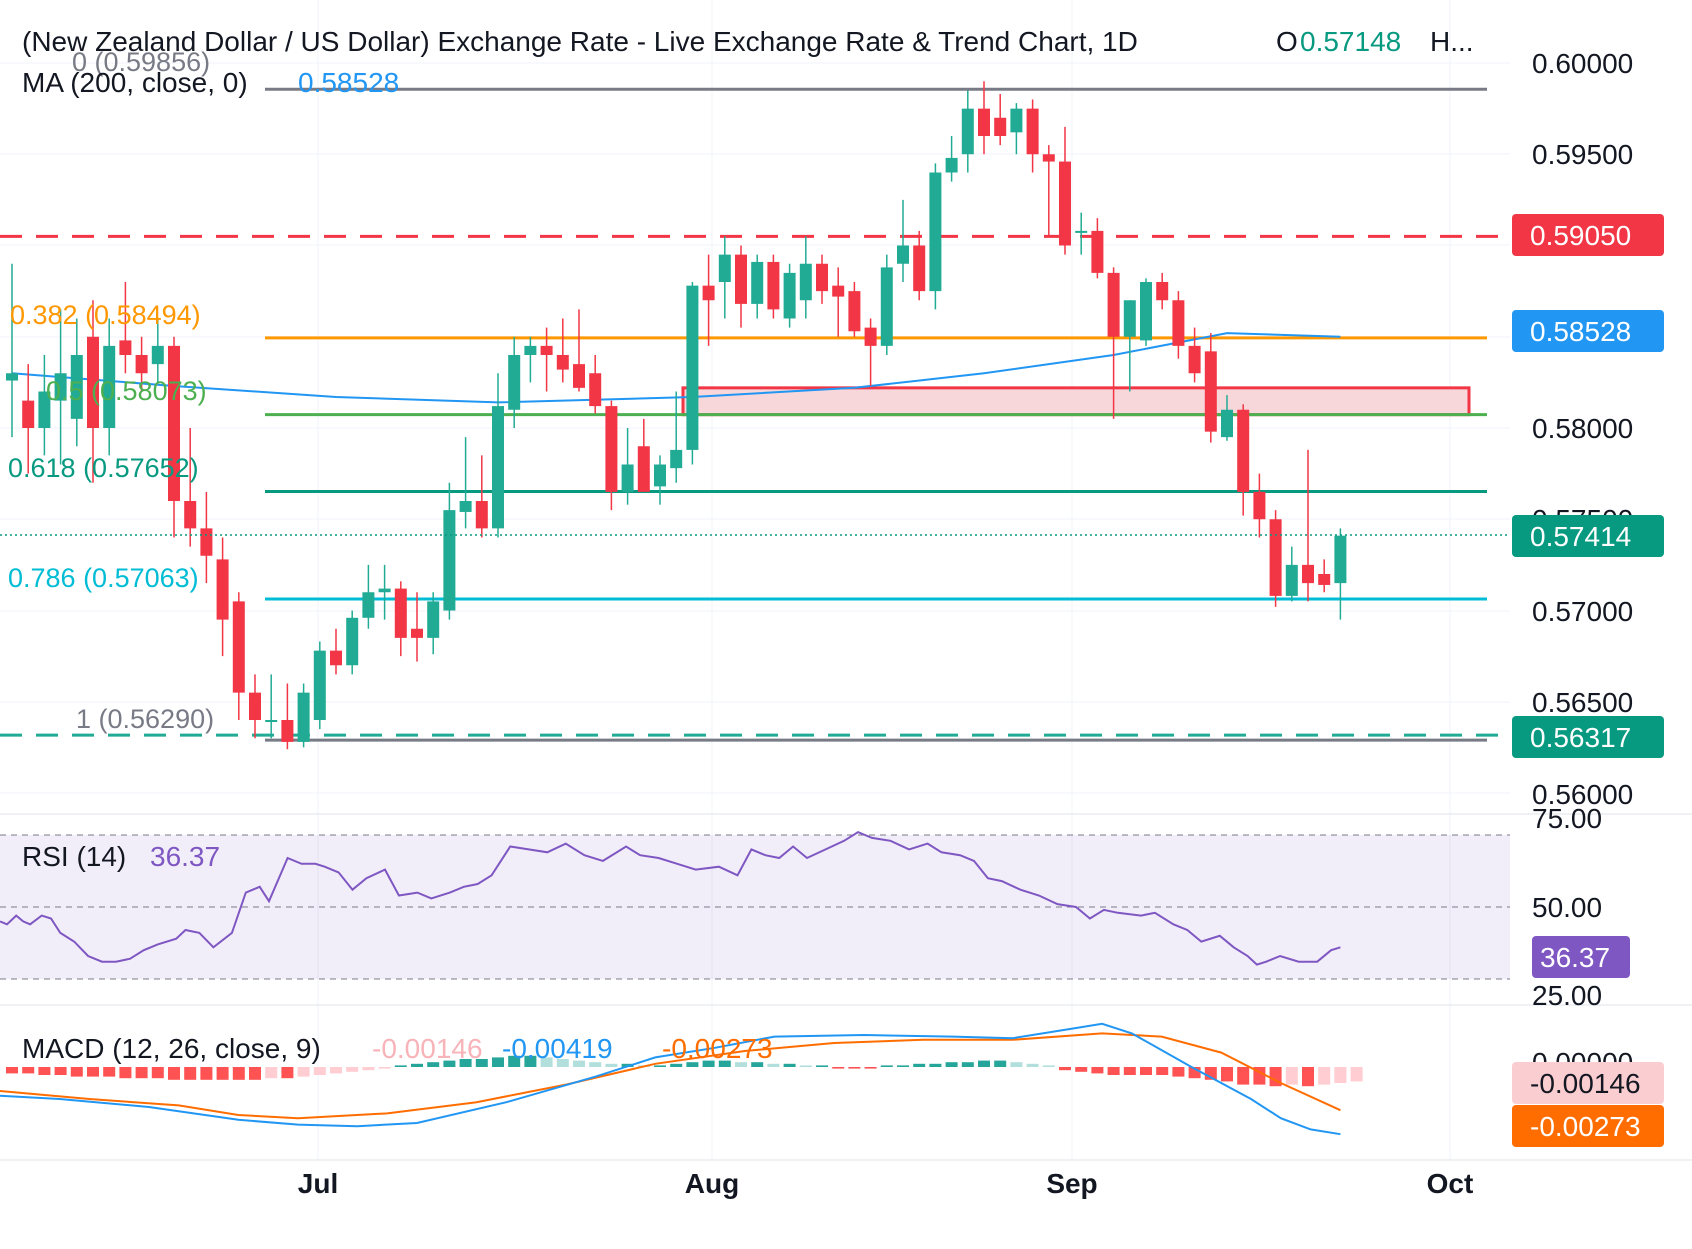 The height and width of the screenshot is (1249, 1692). I want to click on macd-signal-badge-value: -0.00273, so click(1585, 1126).